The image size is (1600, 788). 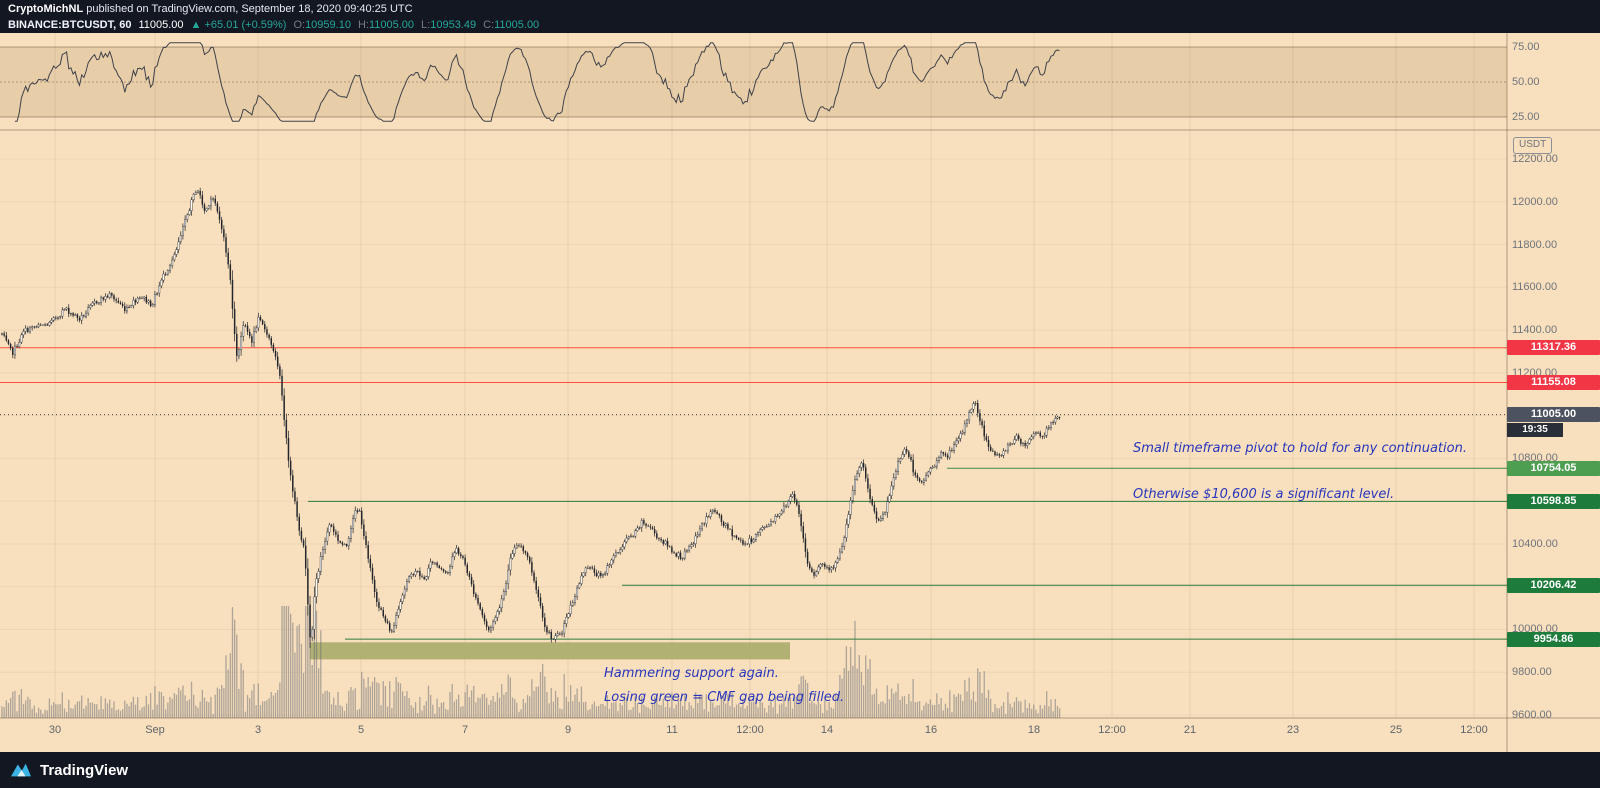 What do you see at coordinates (161, 25) in the screenshot?
I see `last-price: 11005.00` at bounding box center [161, 25].